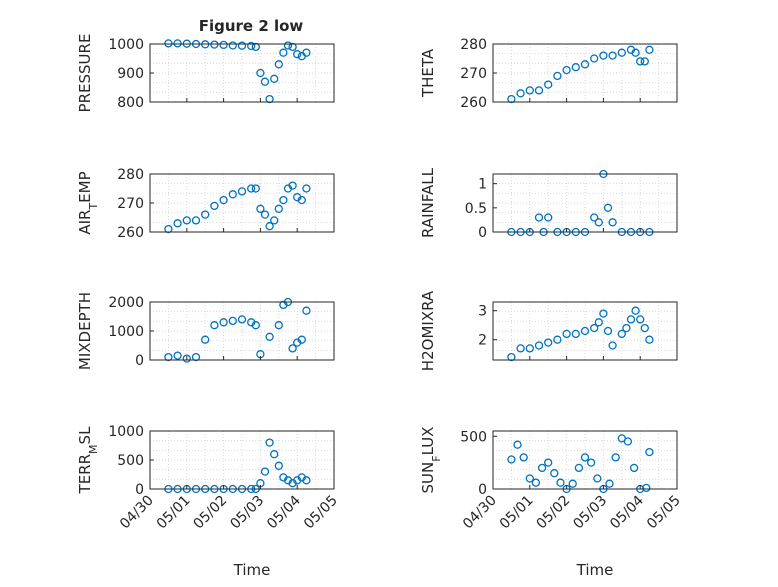 The height and width of the screenshot is (587, 778). Describe the element at coordinates (476, 209) in the screenshot. I see `y-tick-label: 0.5` at that location.